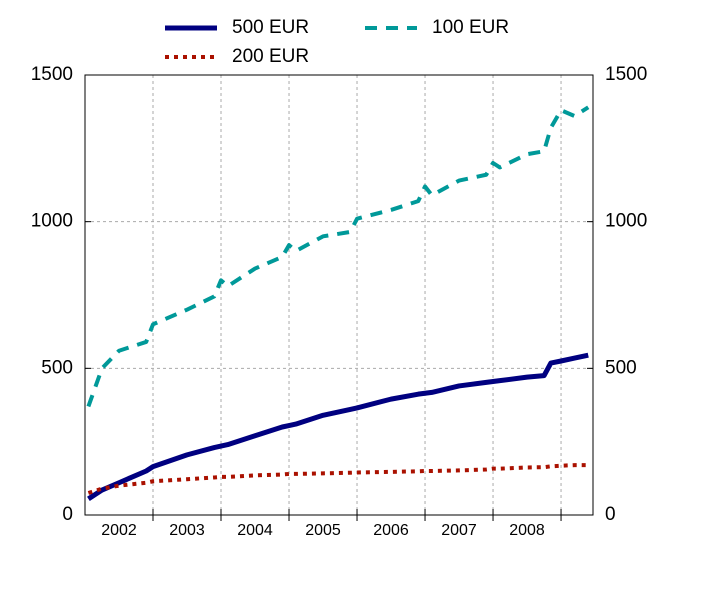 Image resolution: width=702 pixels, height=597 pixels. What do you see at coordinates (391, 530) in the screenshot?
I see `x-tick-label: 2006` at bounding box center [391, 530].